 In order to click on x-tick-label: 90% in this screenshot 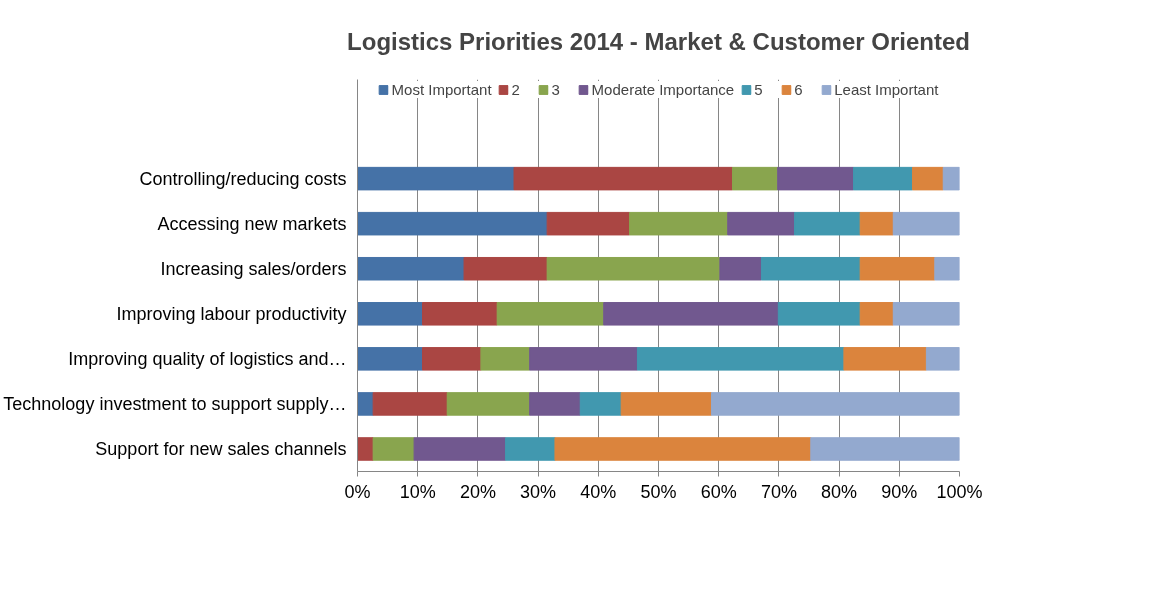, I will do `click(899, 491)`.